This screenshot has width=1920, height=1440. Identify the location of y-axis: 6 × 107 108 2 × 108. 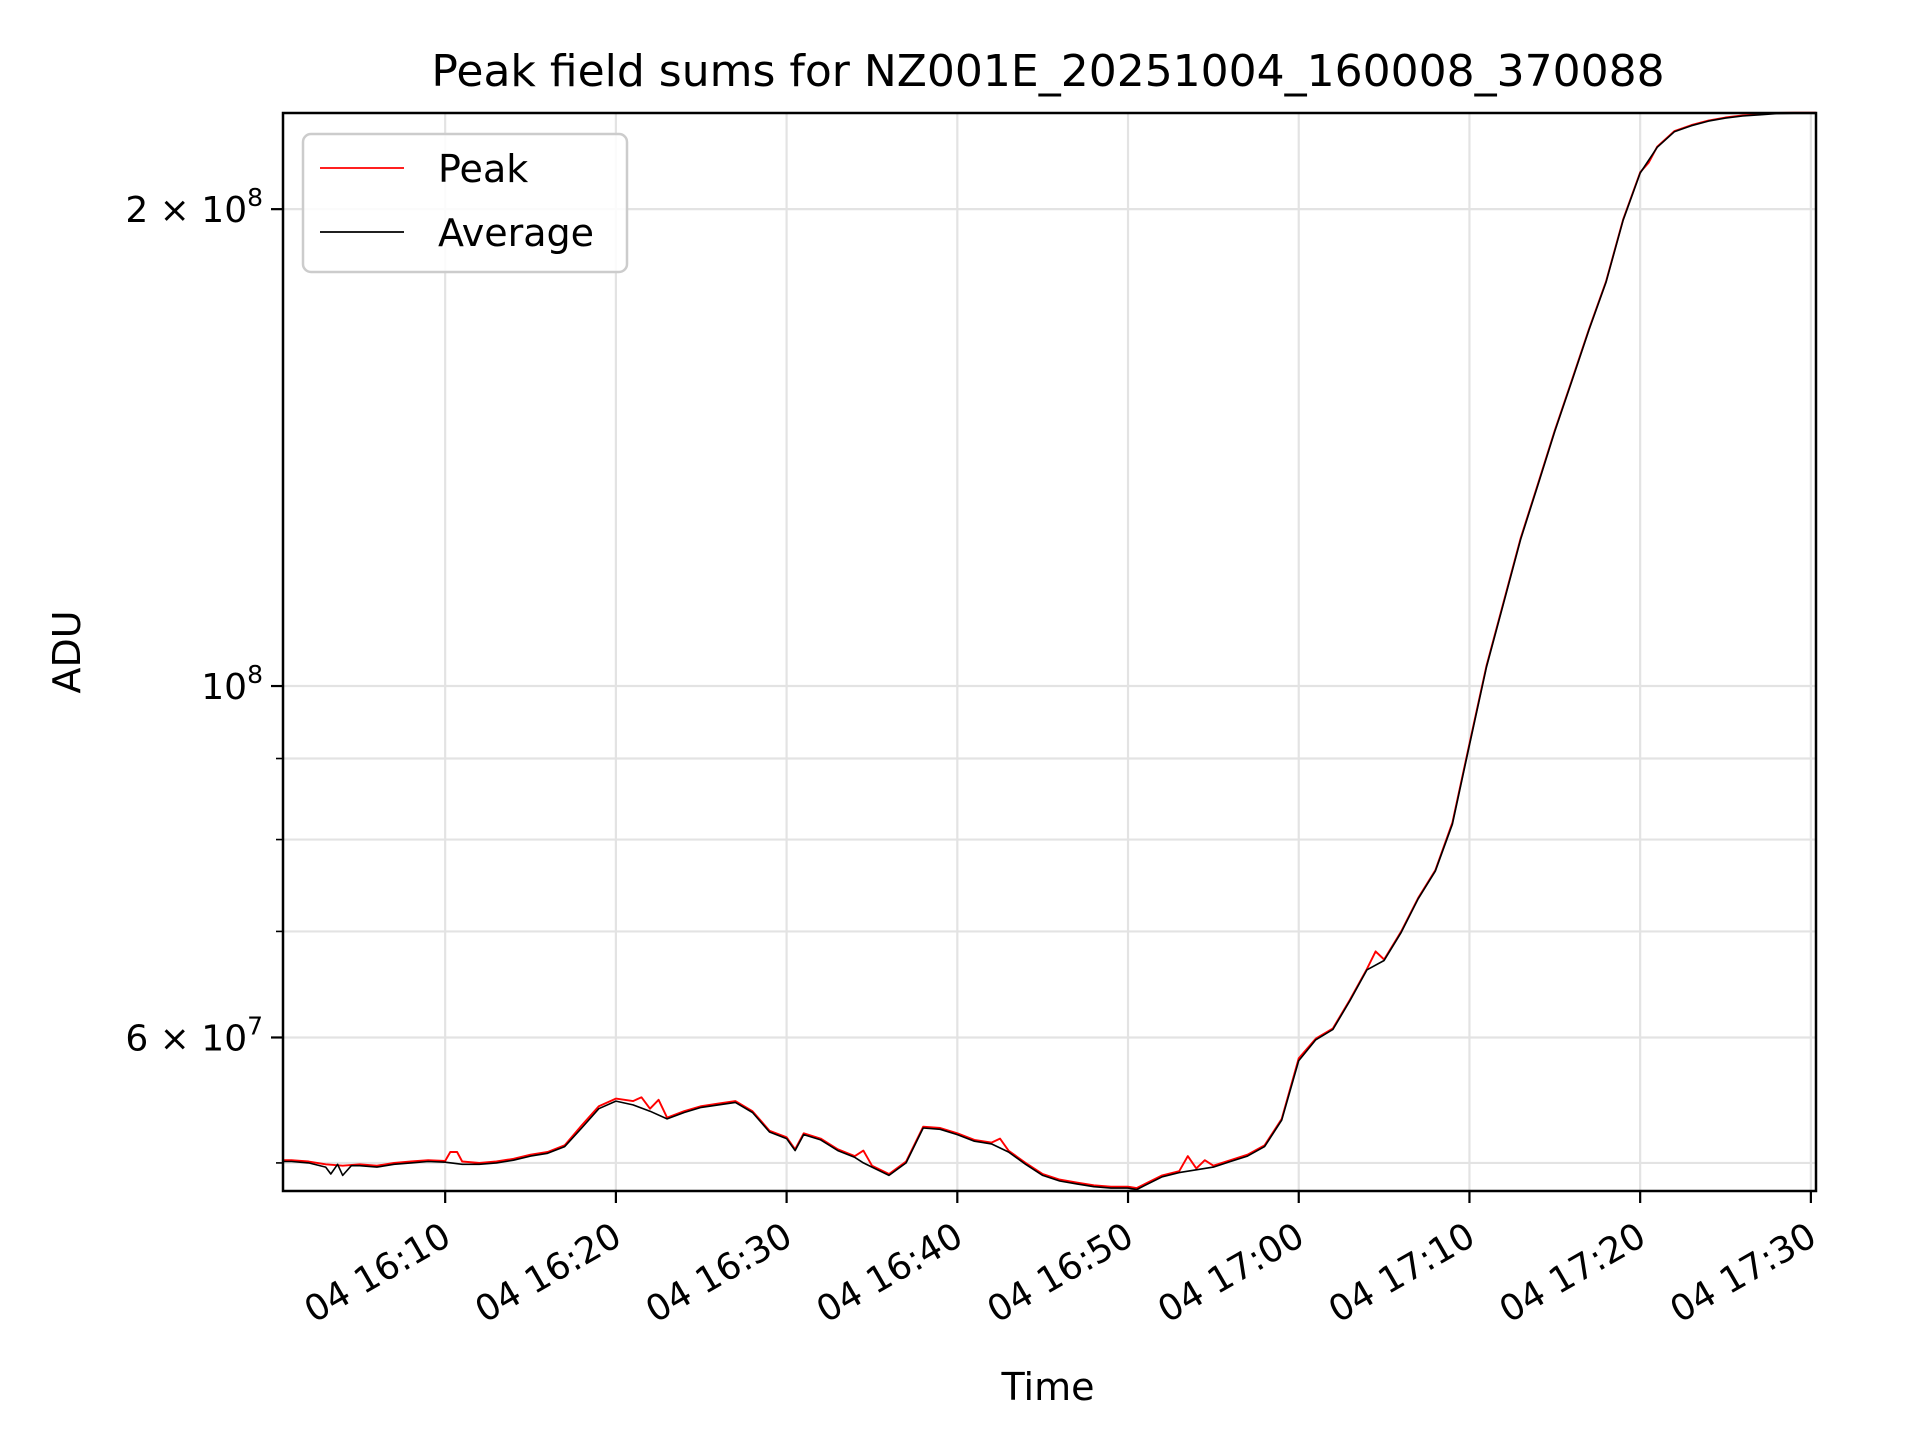
(204, 673).